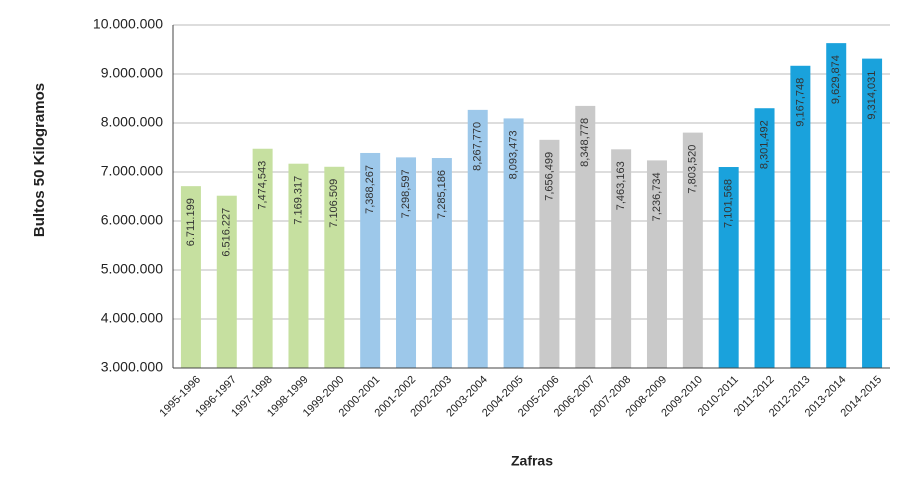 This screenshot has width=907, height=479. Describe the element at coordinates (532, 461) in the screenshot. I see `x-axis-title: Zafras` at that location.